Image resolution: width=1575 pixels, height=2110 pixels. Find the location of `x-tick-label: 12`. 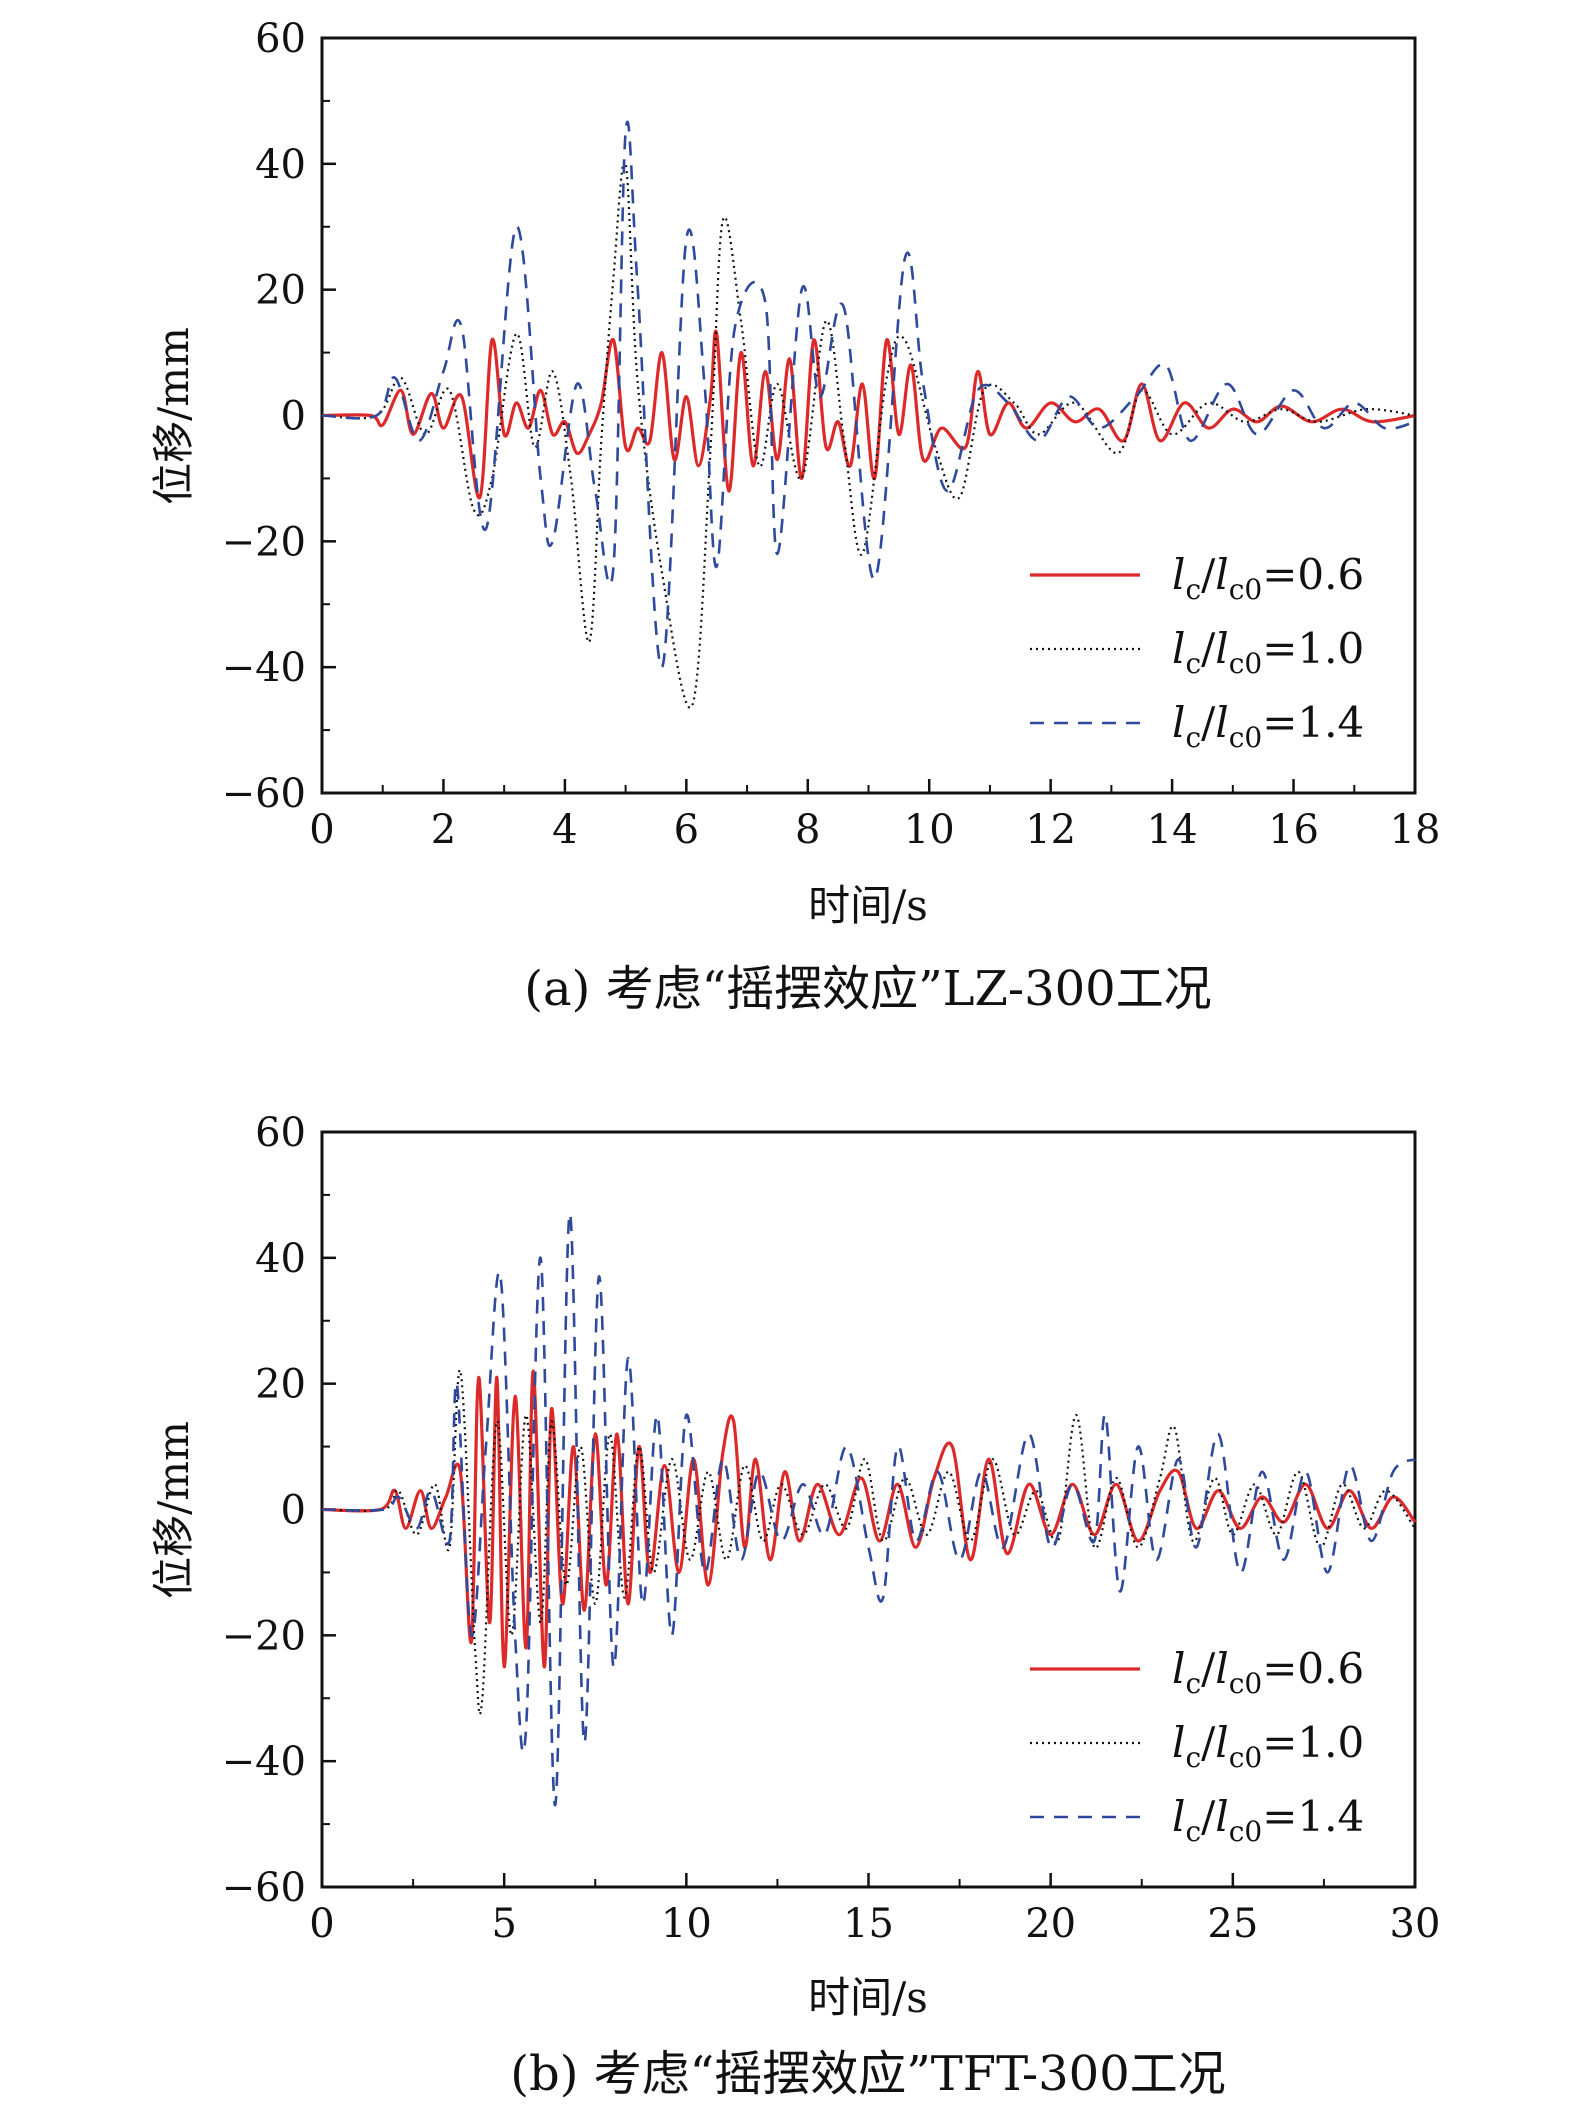

x-tick-label: 12 is located at coordinates (1050, 830).